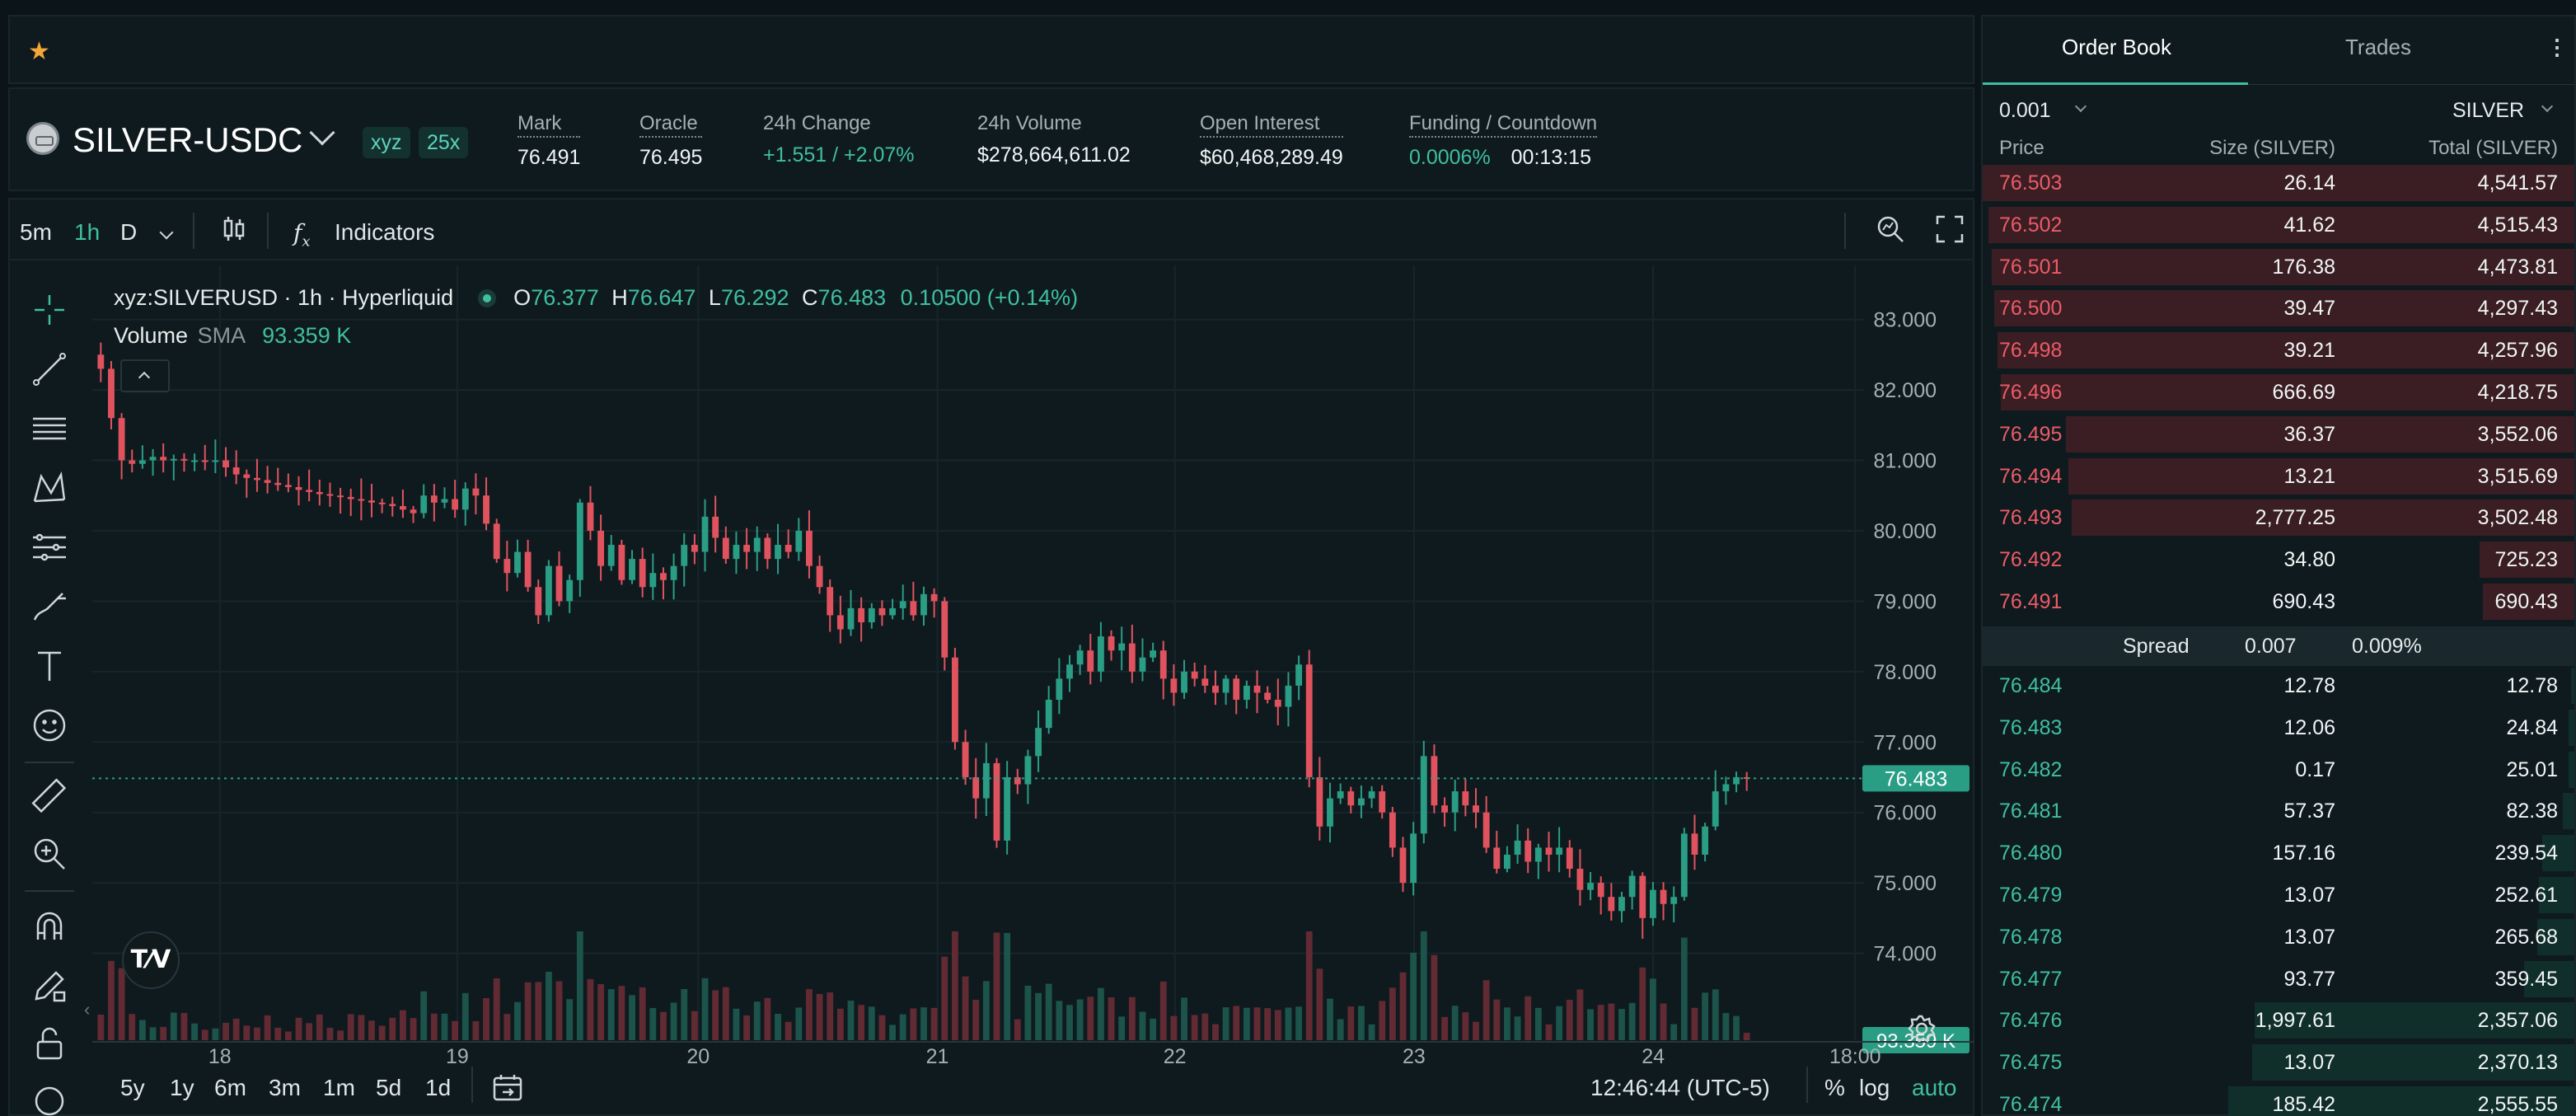 This screenshot has height=1116, width=2576. What do you see at coordinates (385, 232) in the screenshot?
I see `indicators-button: Indicators` at bounding box center [385, 232].